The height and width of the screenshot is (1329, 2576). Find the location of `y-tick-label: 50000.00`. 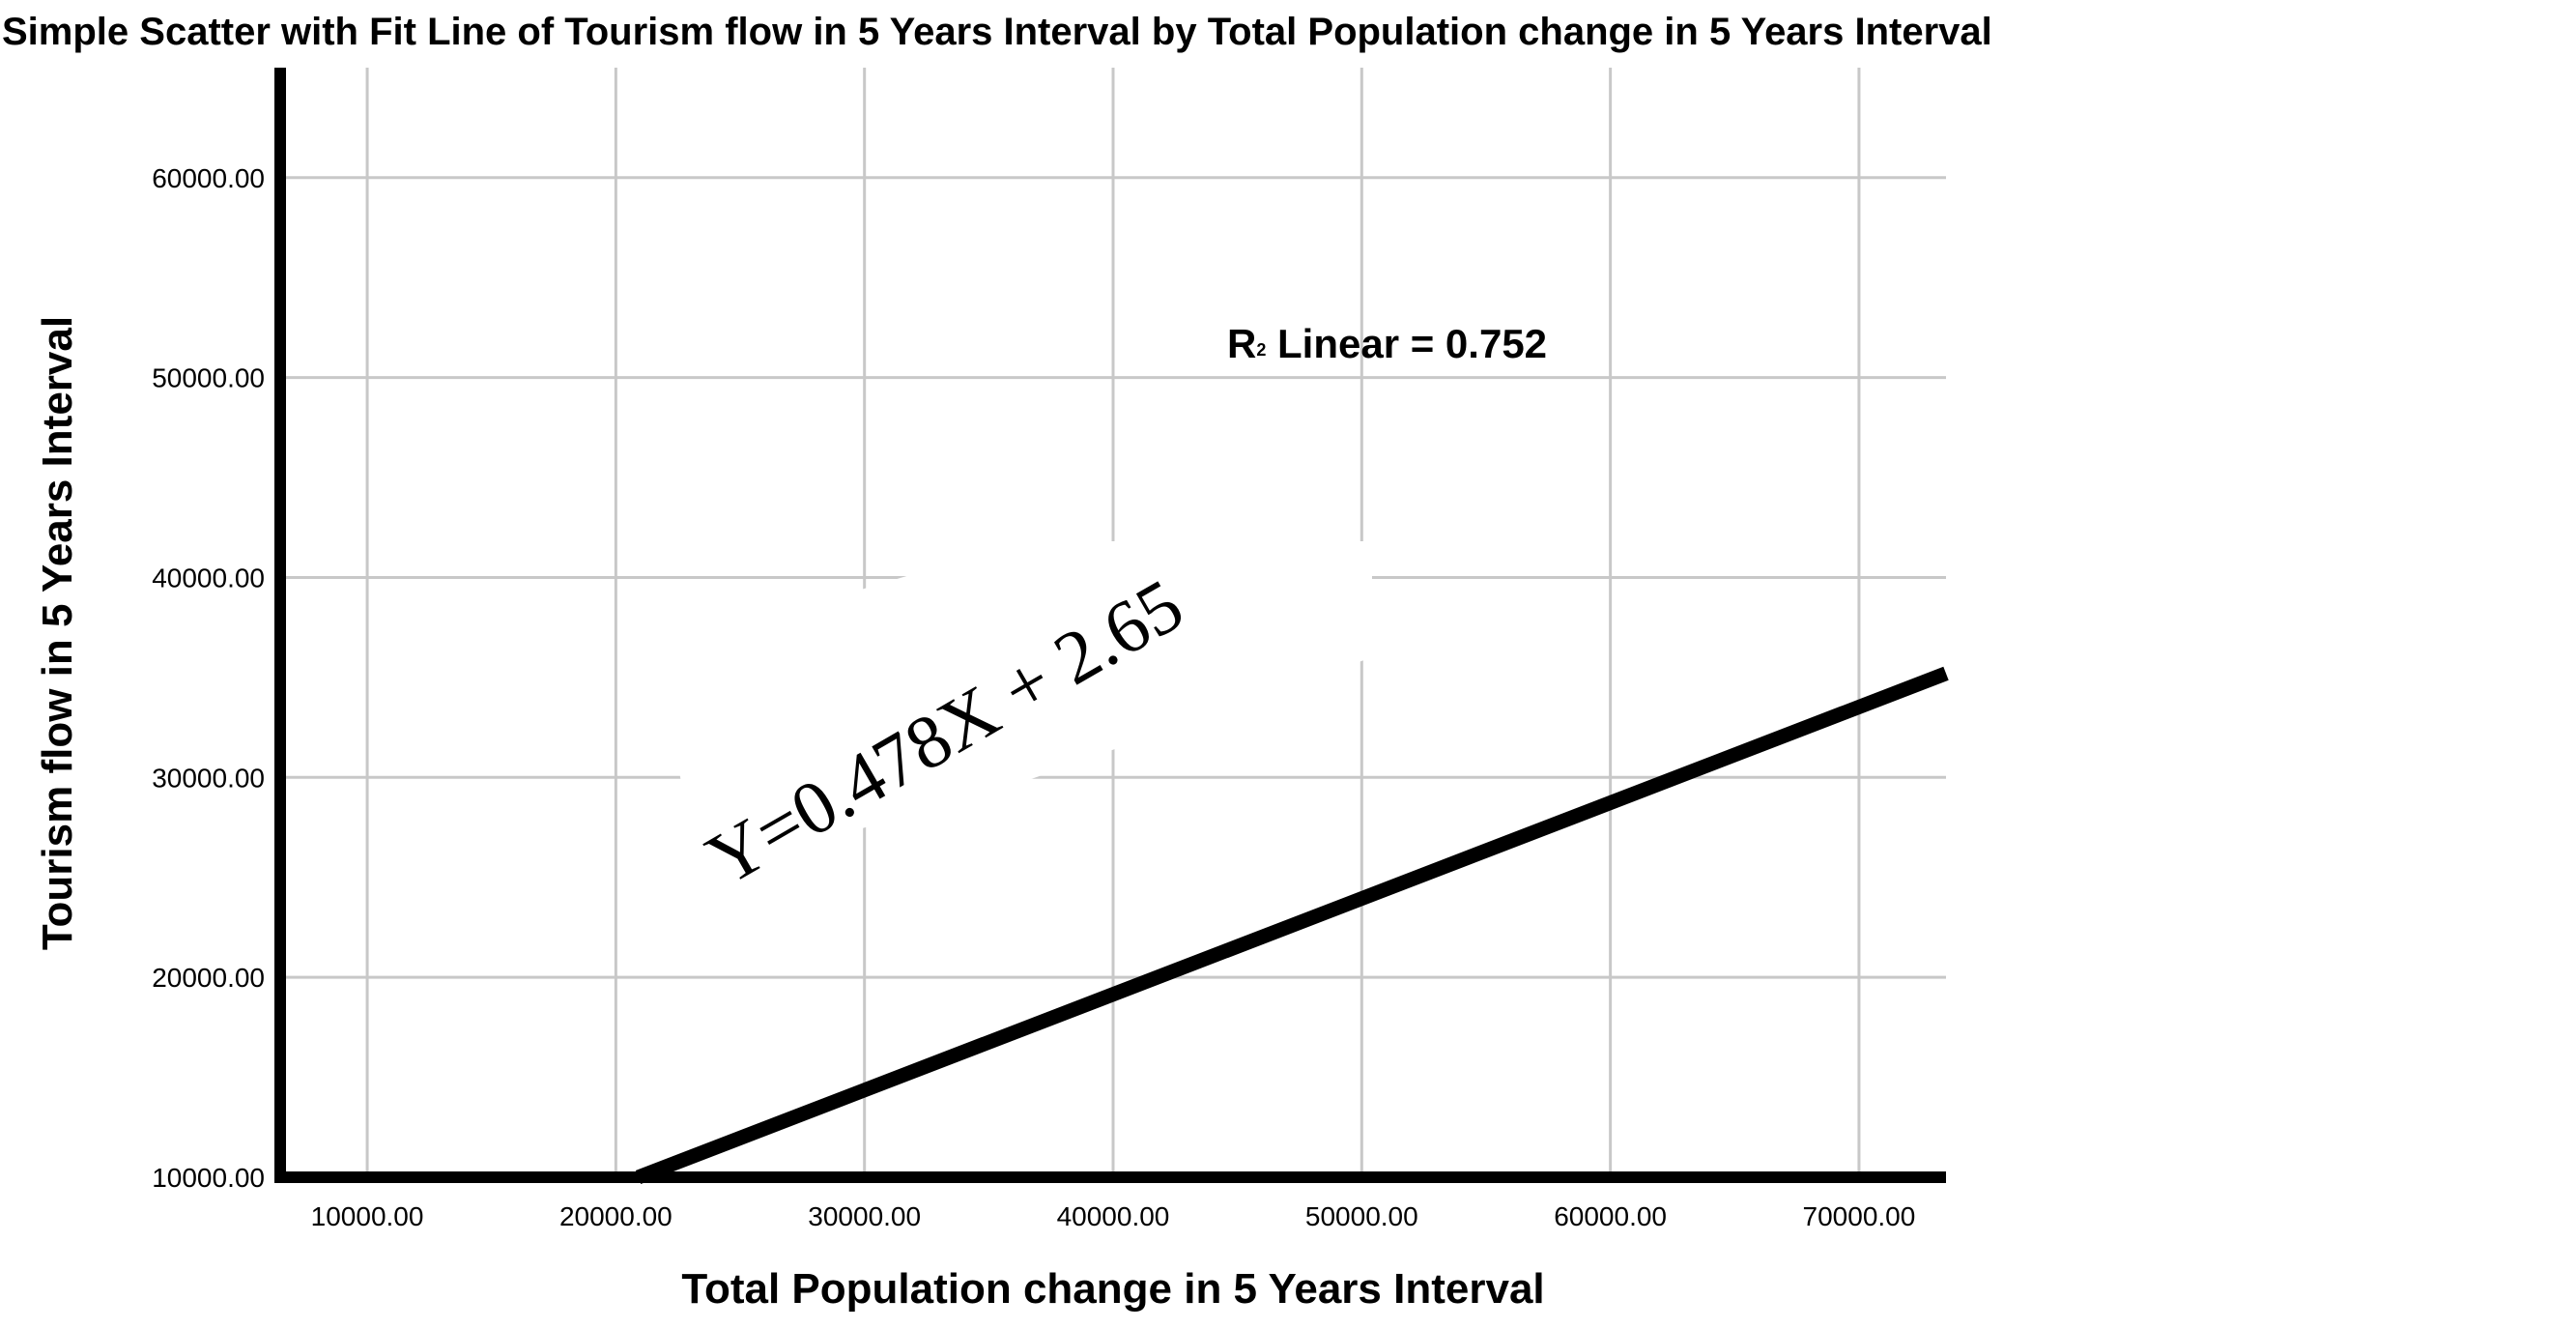

y-tick-label: 50000.00 is located at coordinates (209, 378).